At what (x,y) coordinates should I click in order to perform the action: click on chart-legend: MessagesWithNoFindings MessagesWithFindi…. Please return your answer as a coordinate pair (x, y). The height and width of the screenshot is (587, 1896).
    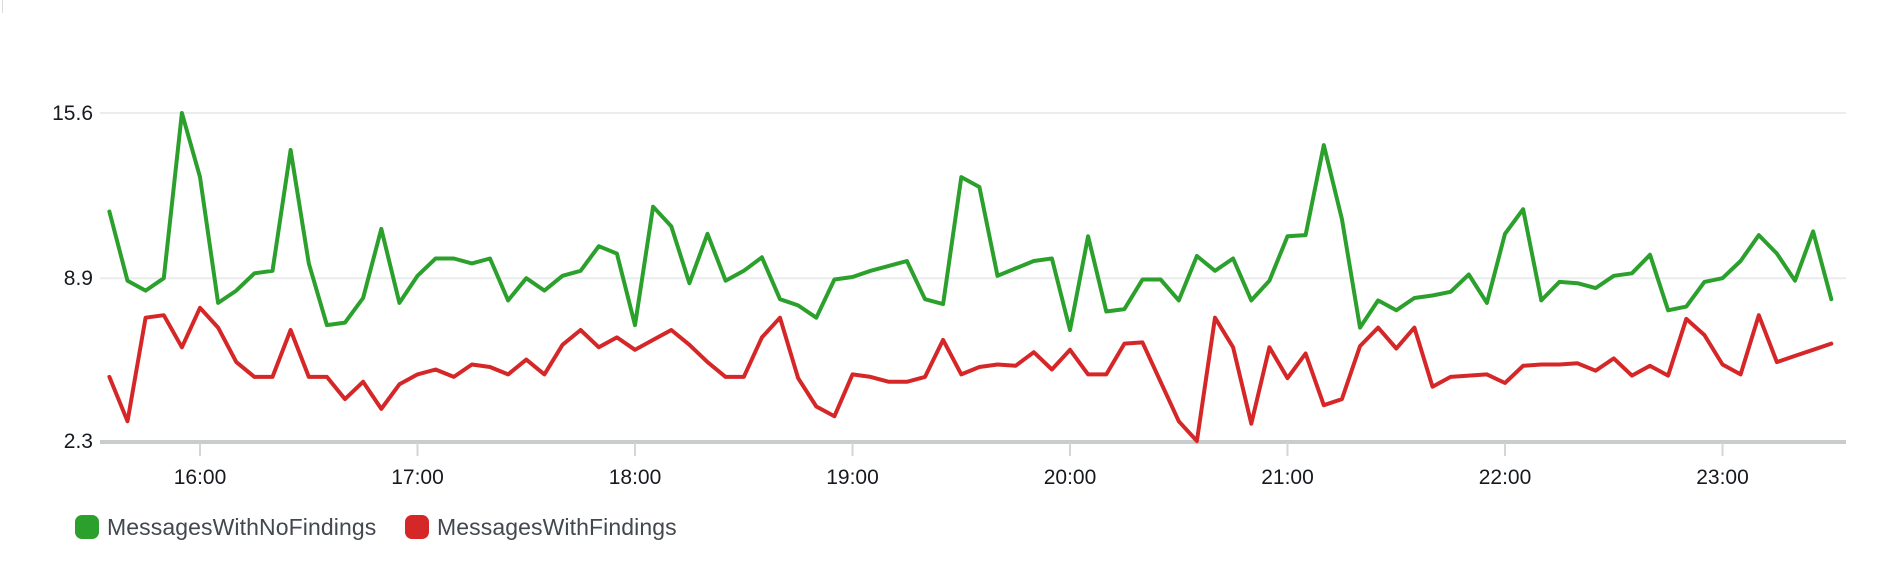
    Looking at the image, I should click on (948, 528).